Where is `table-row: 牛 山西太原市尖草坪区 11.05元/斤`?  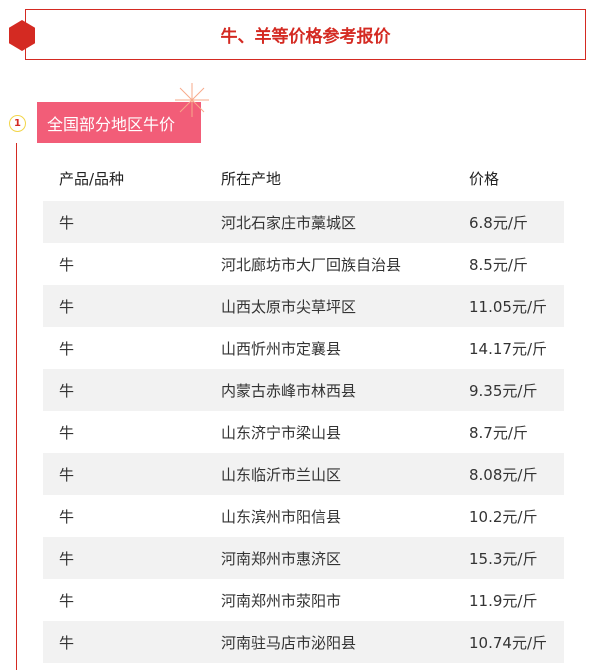
table-row: 牛 山西太原市尖草坪区 11.05元/斤 is located at coordinates (303, 306).